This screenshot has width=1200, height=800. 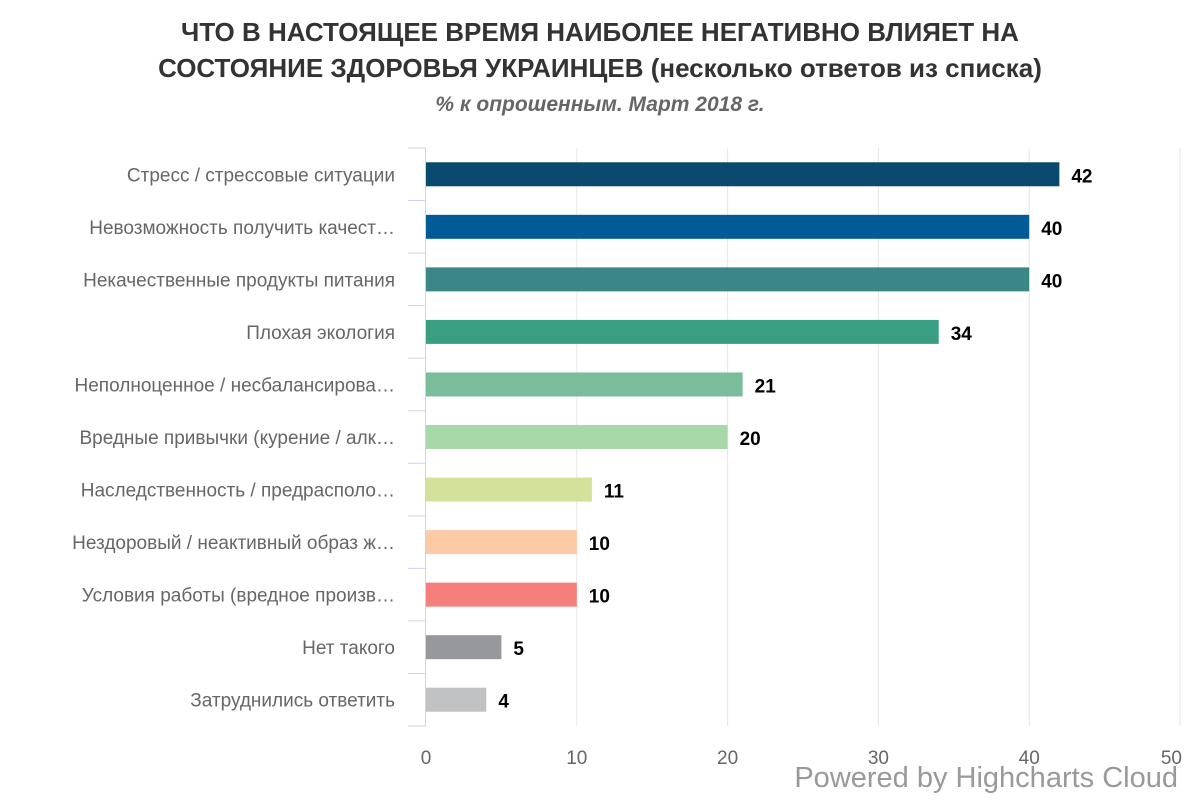 I want to click on data-label-8: 10, so click(x=599, y=544).